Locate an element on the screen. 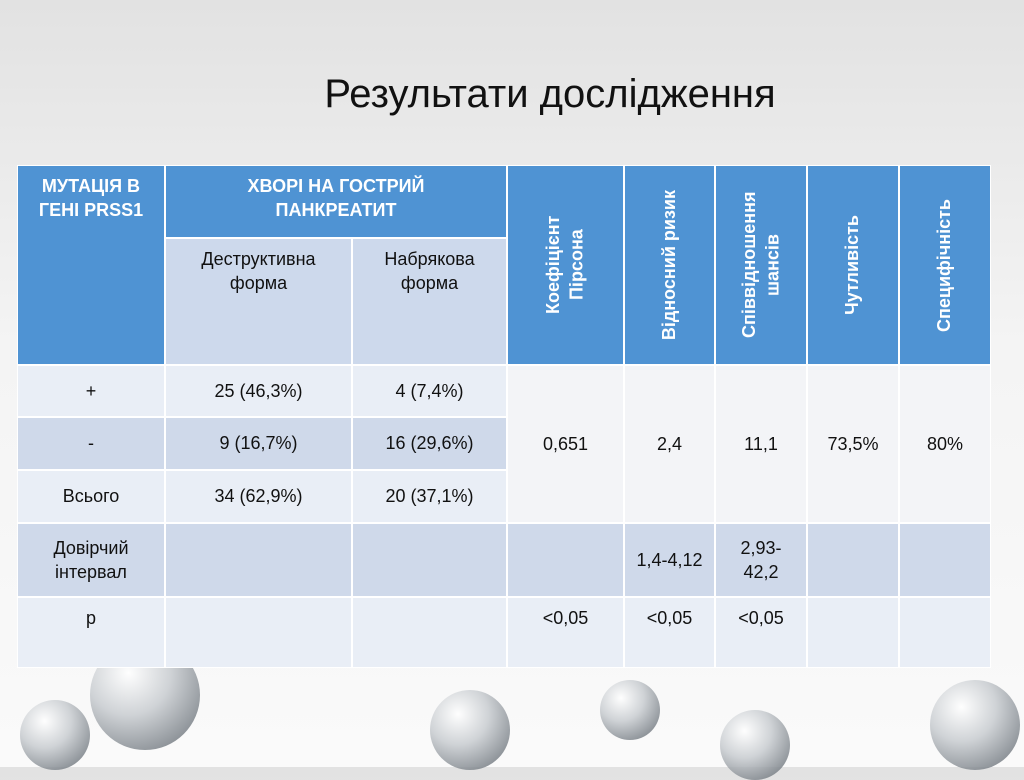  cell: 4 (7,4%) is located at coordinates (429, 391).